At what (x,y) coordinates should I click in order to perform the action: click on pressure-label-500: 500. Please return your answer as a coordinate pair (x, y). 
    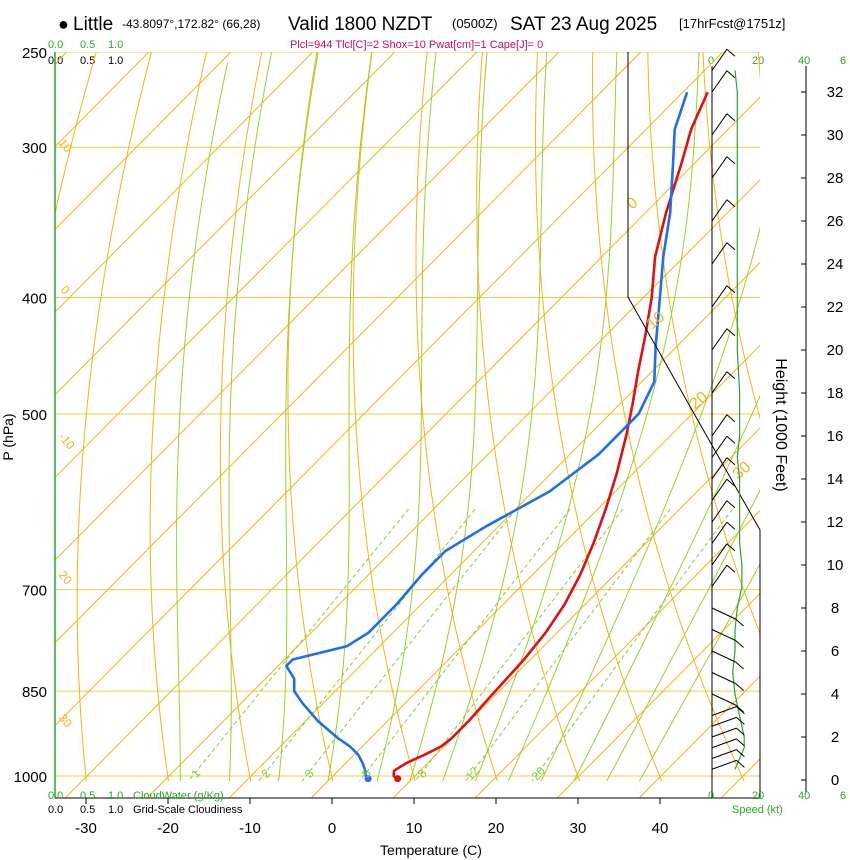
    Looking at the image, I should click on (34, 415).